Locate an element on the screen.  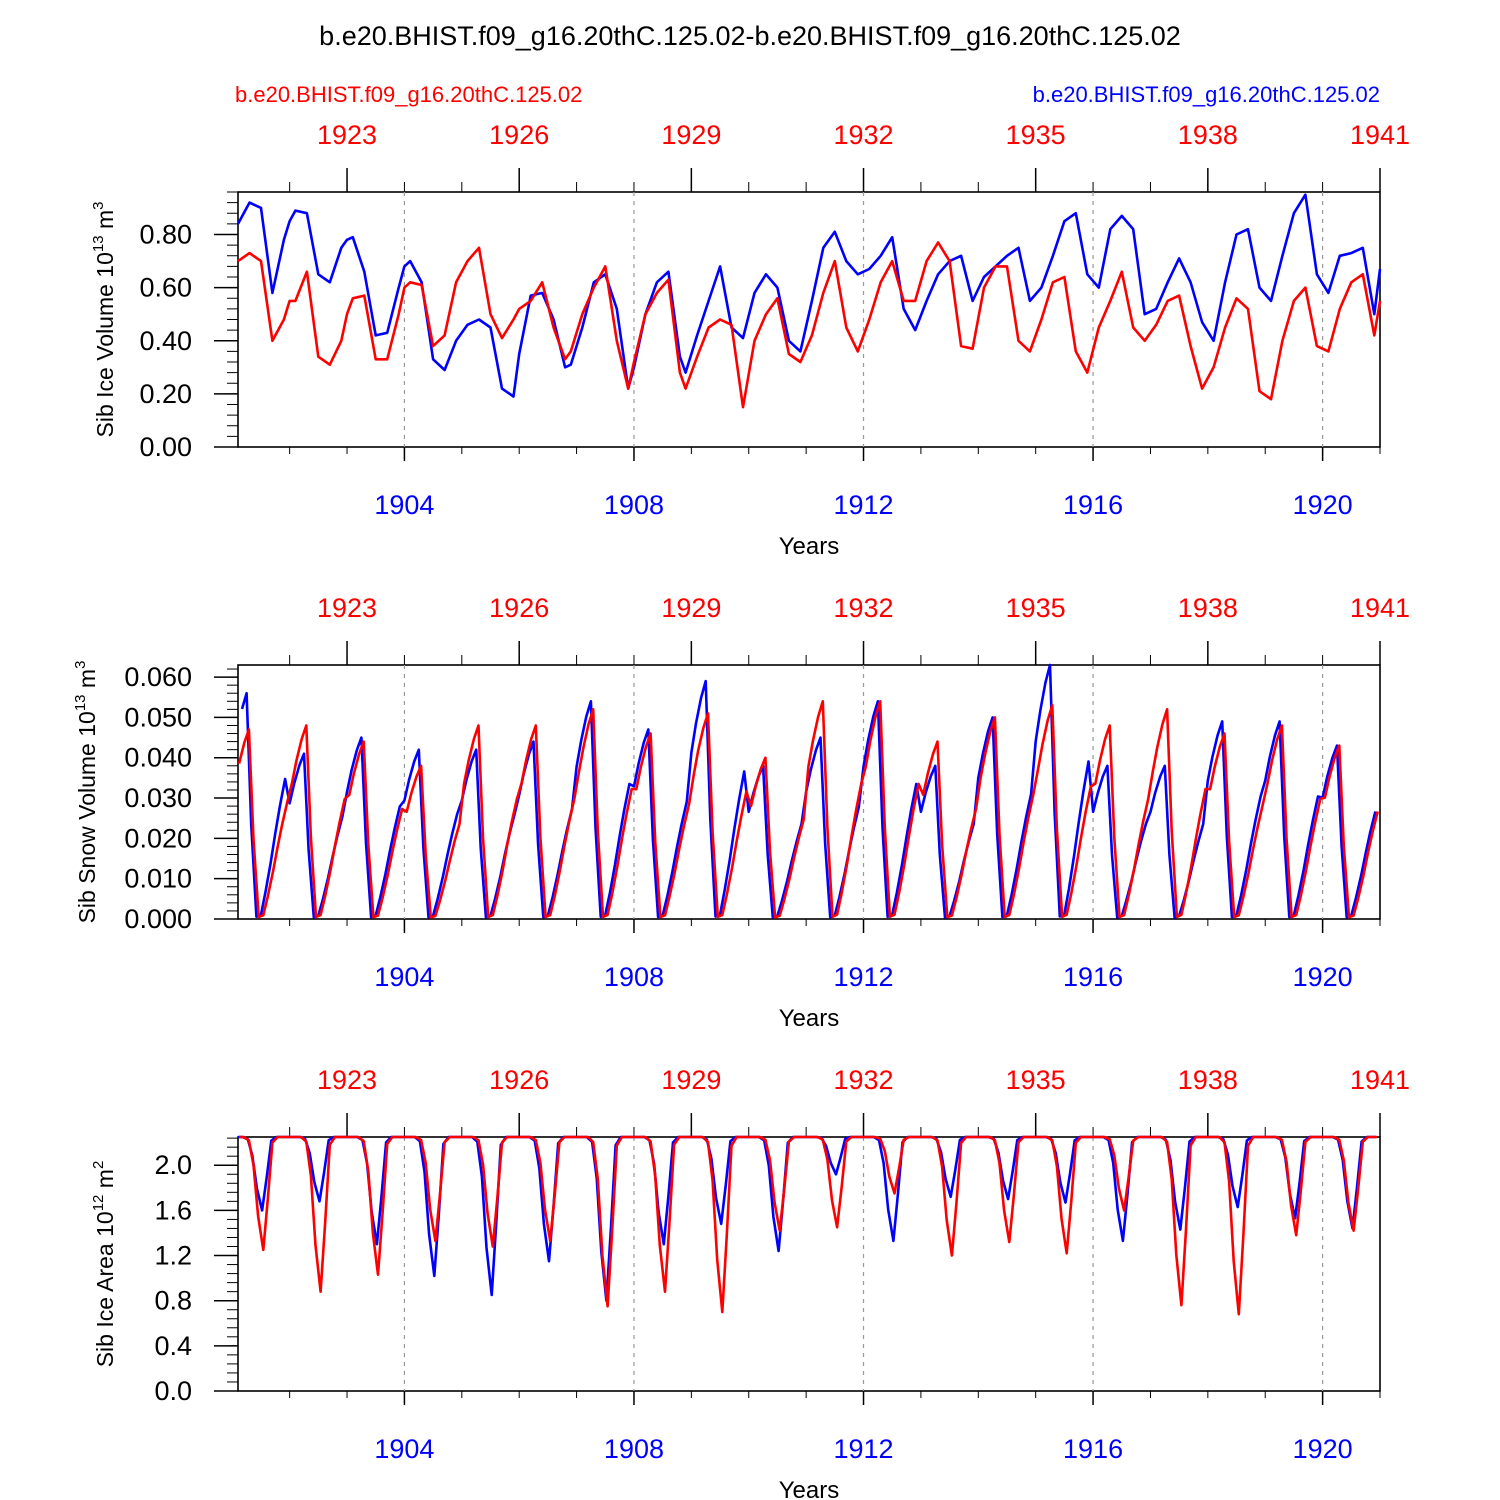
y-tick-label: 0.00 is located at coordinates (165, 447).